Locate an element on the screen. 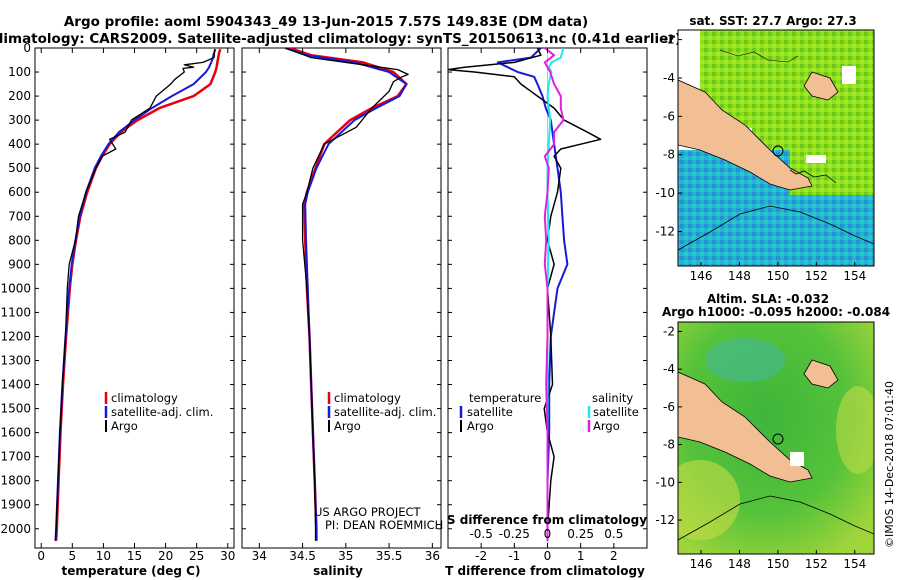 The image size is (900, 580). sla-map-frame is located at coordinates (776, 438).